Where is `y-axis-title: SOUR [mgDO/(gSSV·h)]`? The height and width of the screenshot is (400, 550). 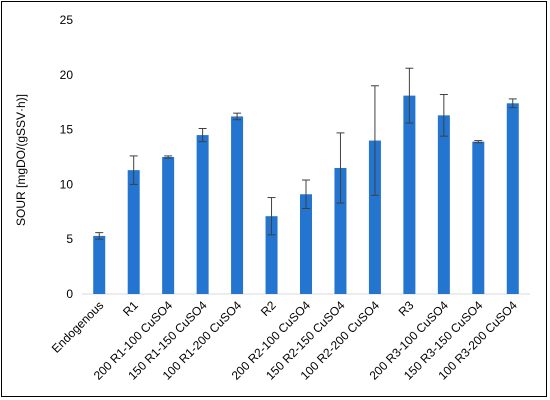
y-axis-title: SOUR [mgDO/(gSSV·h)] is located at coordinates (21, 160).